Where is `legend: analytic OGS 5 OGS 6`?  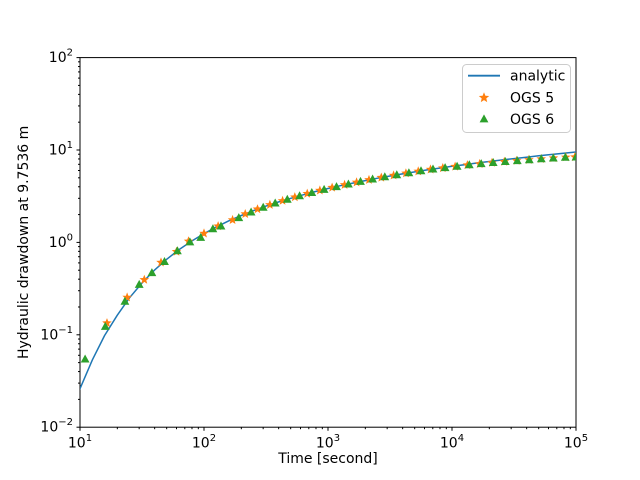
legend: analytic OGS 5 OGS 6 is located at coordinates (516, 98).